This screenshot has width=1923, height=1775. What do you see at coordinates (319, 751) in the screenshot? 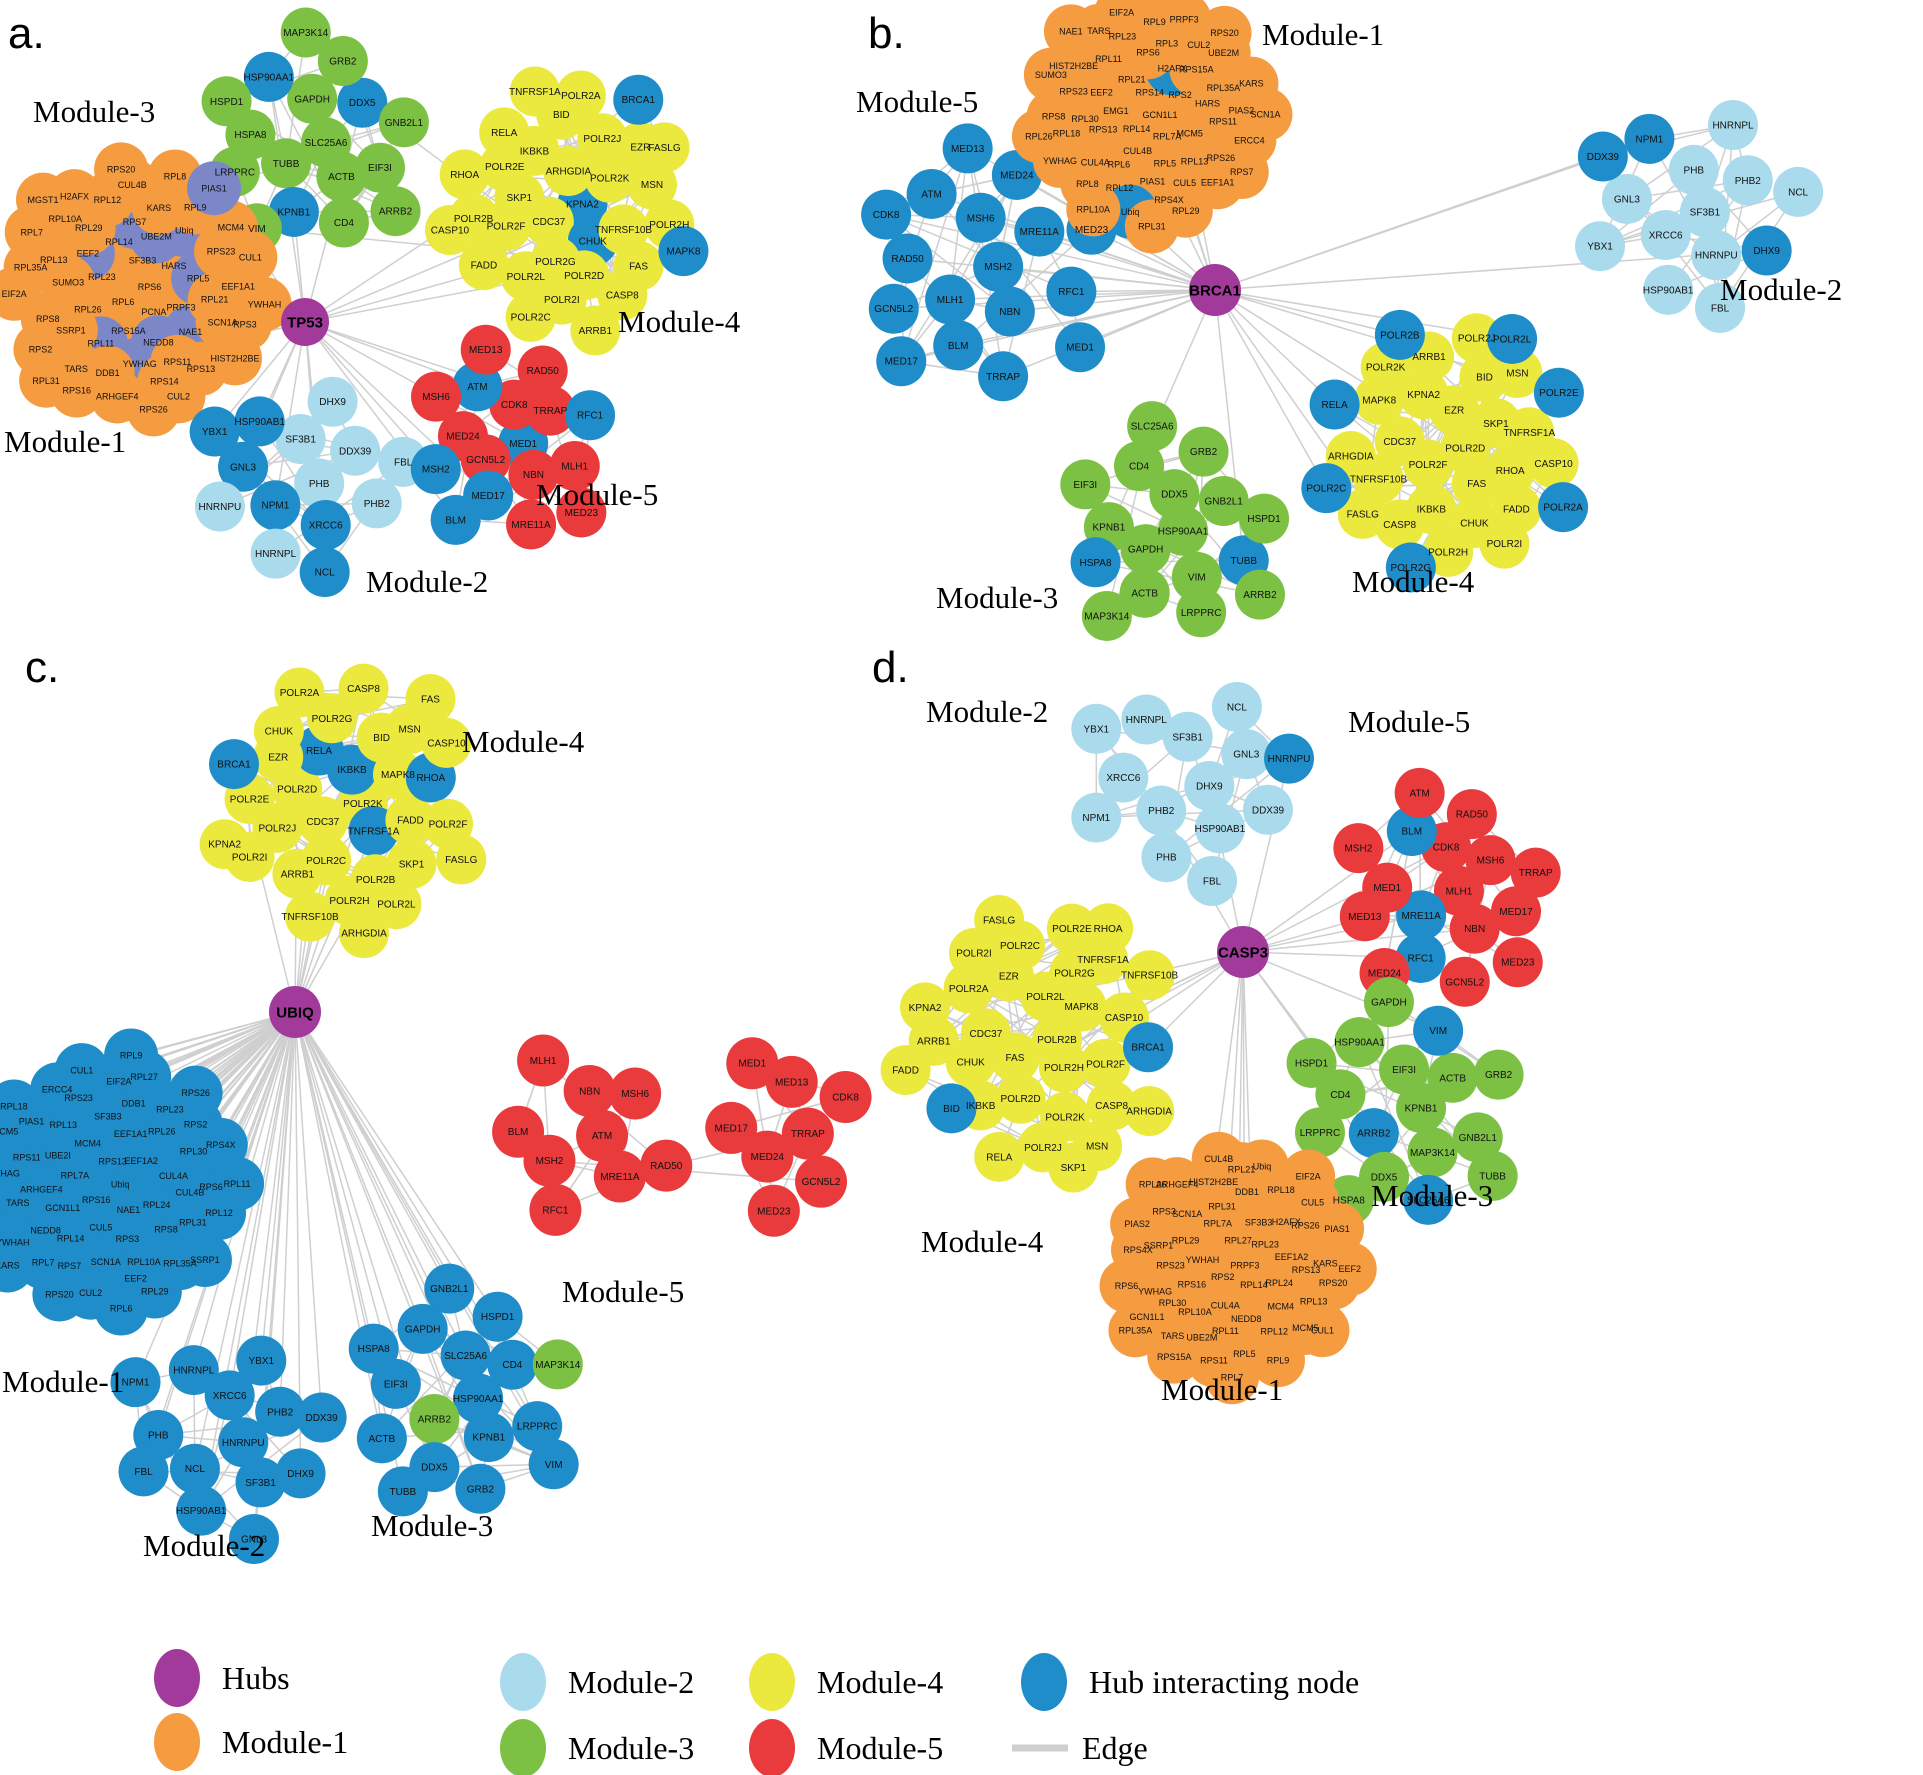
I see `node-label: RELA` at bounding box center [319, 751].